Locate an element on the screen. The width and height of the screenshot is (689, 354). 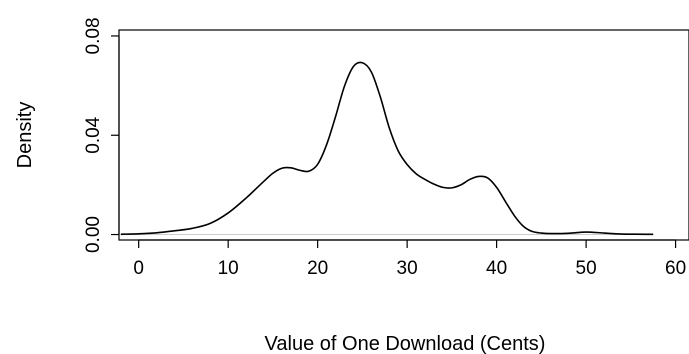
x-tick-label: 0 is located at coordinates (138, 268).